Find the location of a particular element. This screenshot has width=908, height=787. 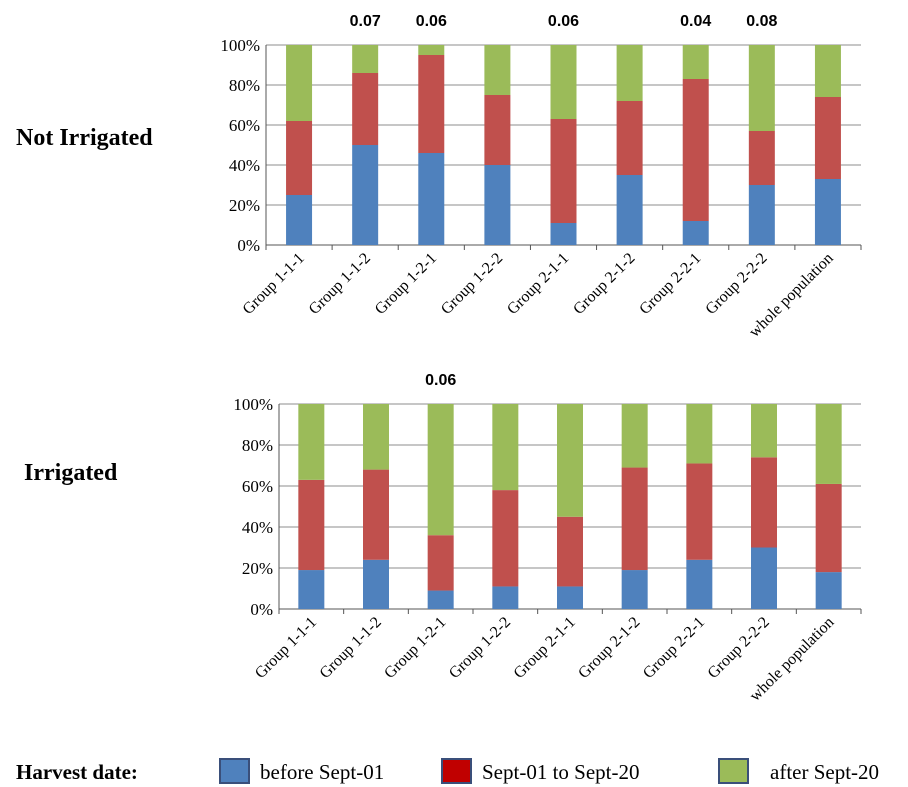

legend-label-after: after Sept-20 is located at coordinates (825, 772).